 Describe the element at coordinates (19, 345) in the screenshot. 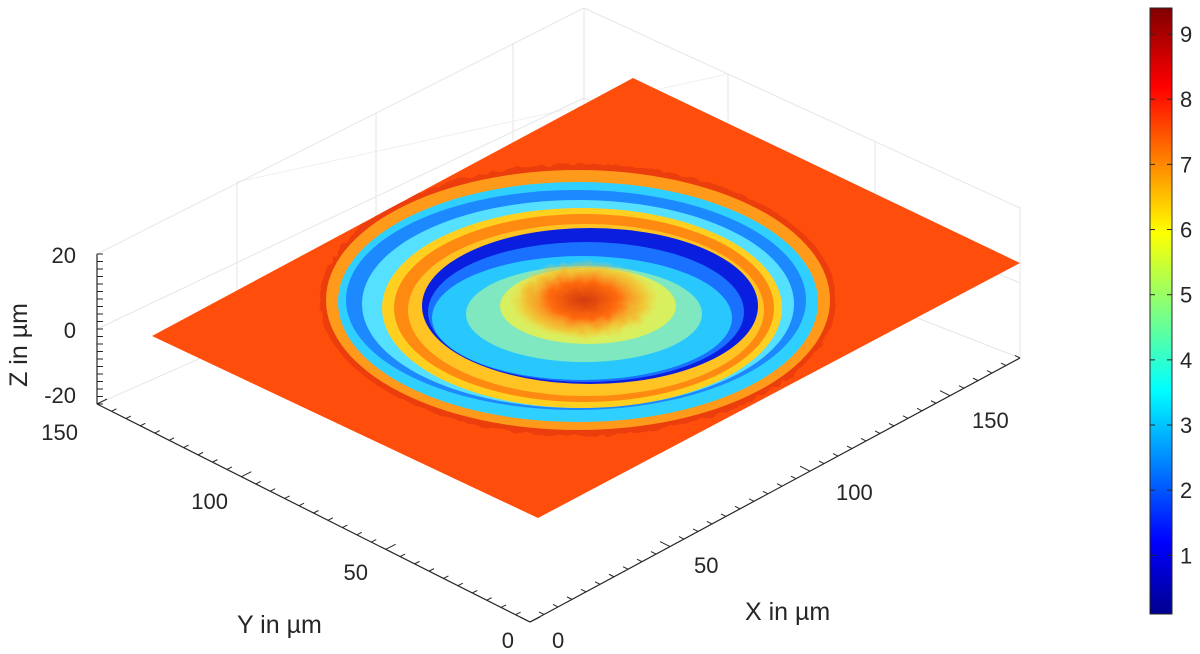

I see `z-axis-label: Z in µm` at that location.